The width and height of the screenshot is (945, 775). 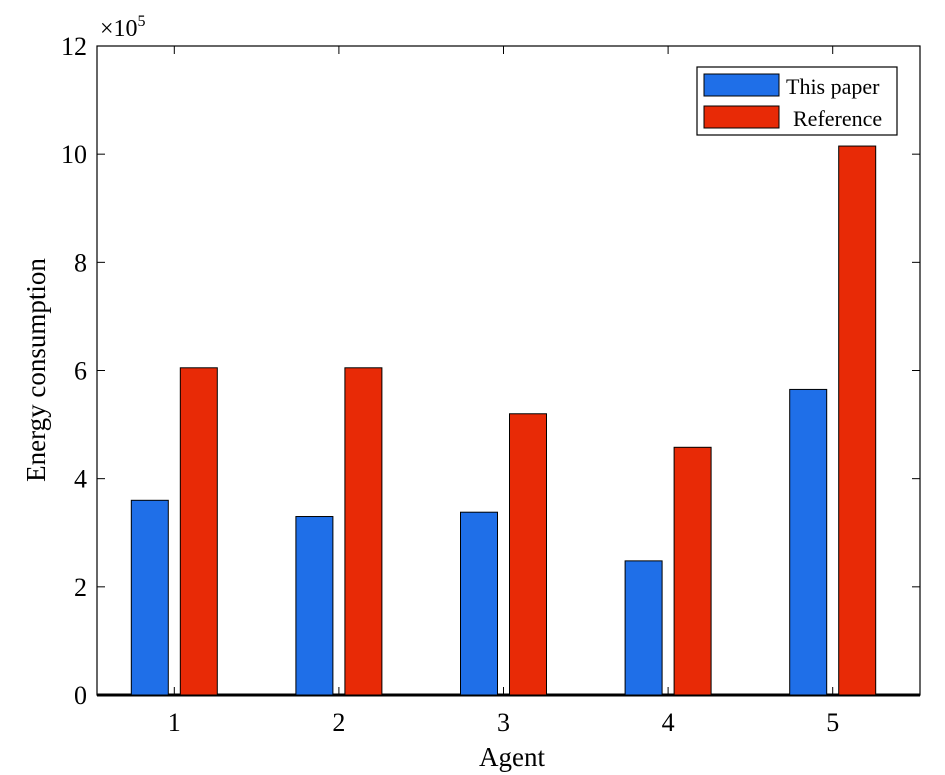 I want to click on x-tick-label: 4, so click(x=668, y=722).